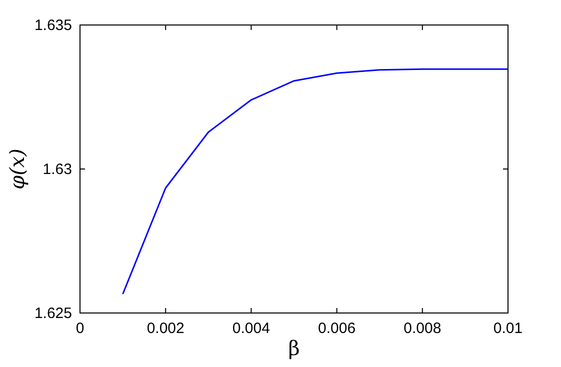 The height and width of the screenshot is (367, 561). What do you see at coordinates (53, 25) in the screenshot?
I see `y-tick-label: 1.635` at bounding box center [53, 25].